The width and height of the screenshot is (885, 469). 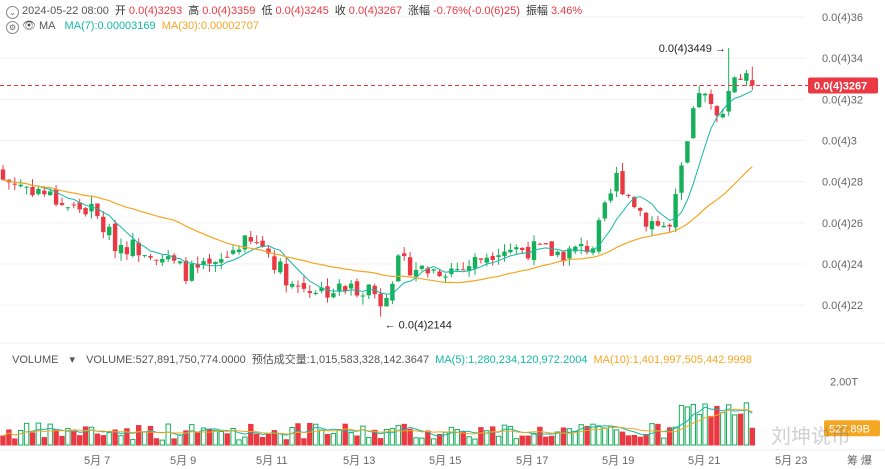 What do you see at coordinates (12, 27) in the screenshot?
I see `settings-icon: ⚙` at bounding box center [12, 27].